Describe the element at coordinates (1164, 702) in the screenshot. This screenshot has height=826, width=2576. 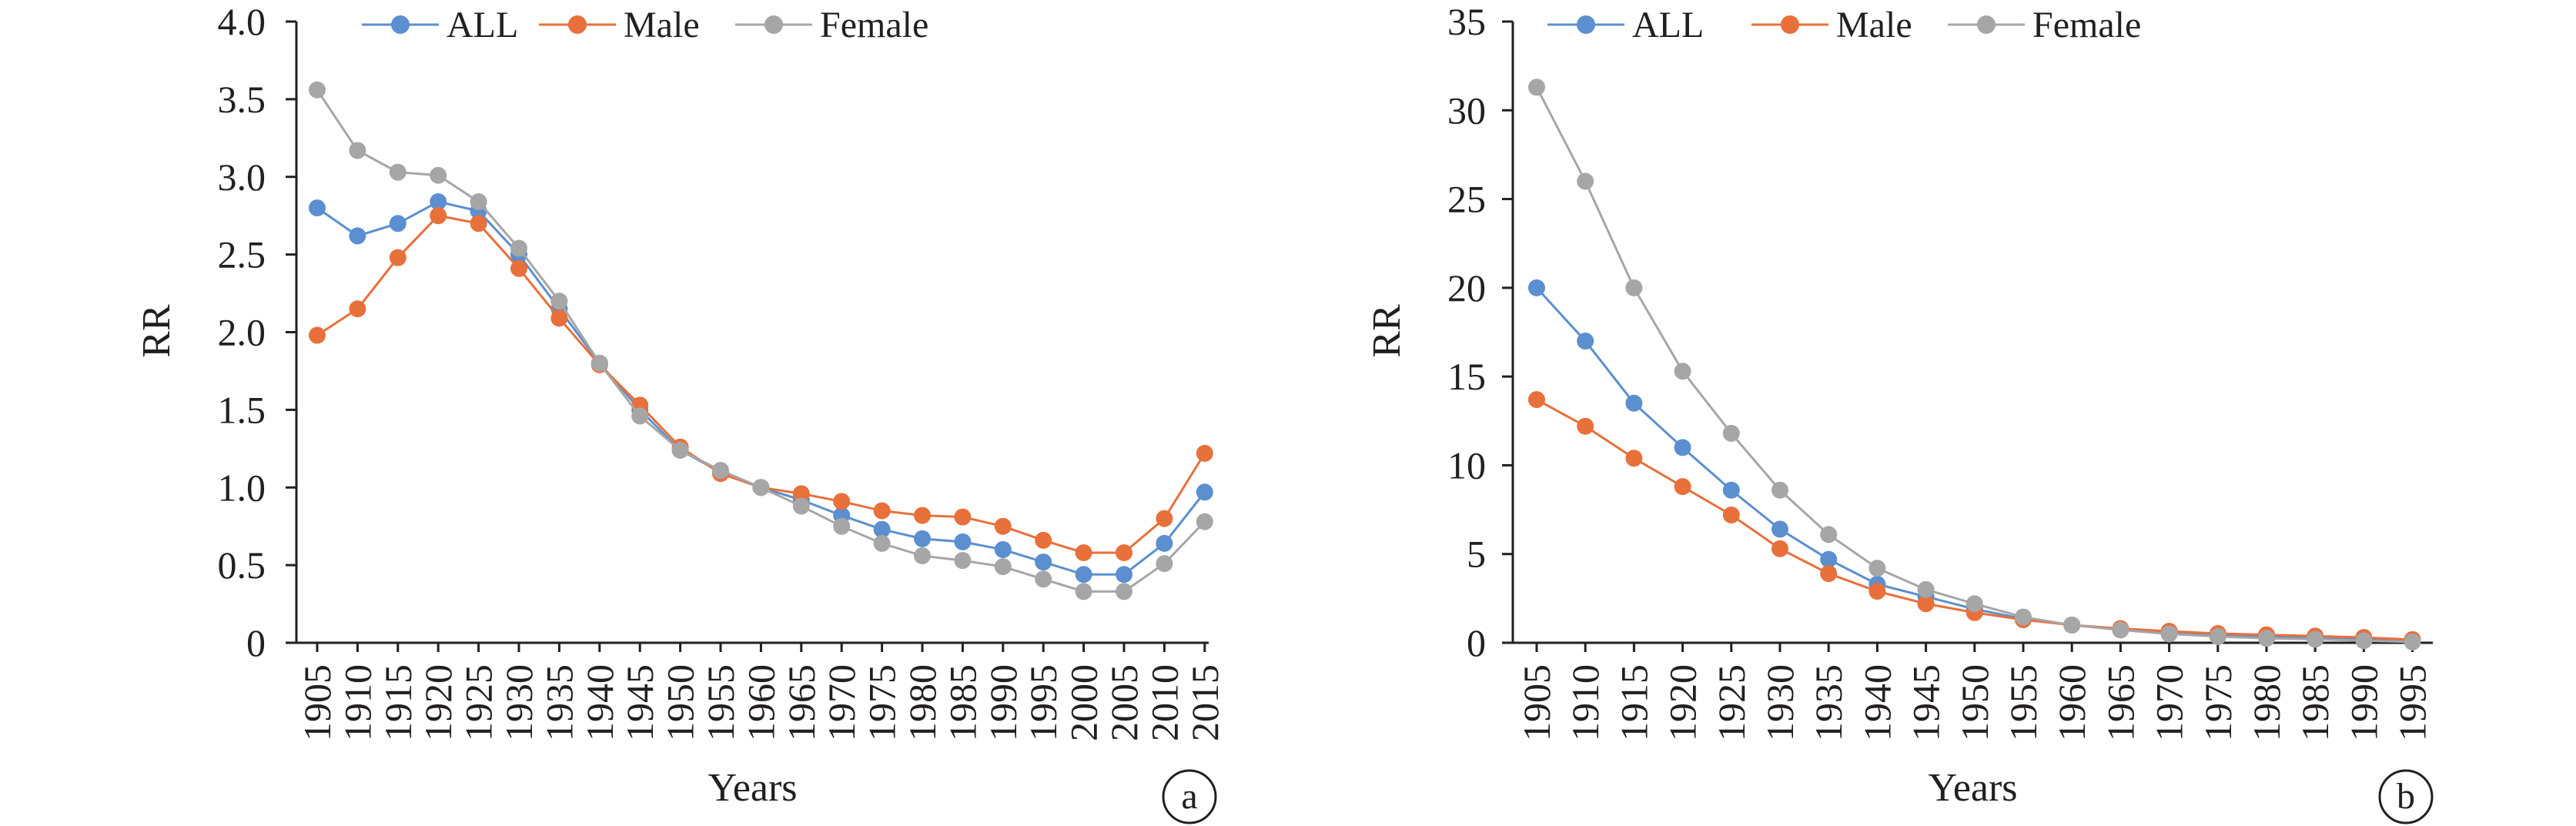
I see `x-tick-label: 2010` at that location.